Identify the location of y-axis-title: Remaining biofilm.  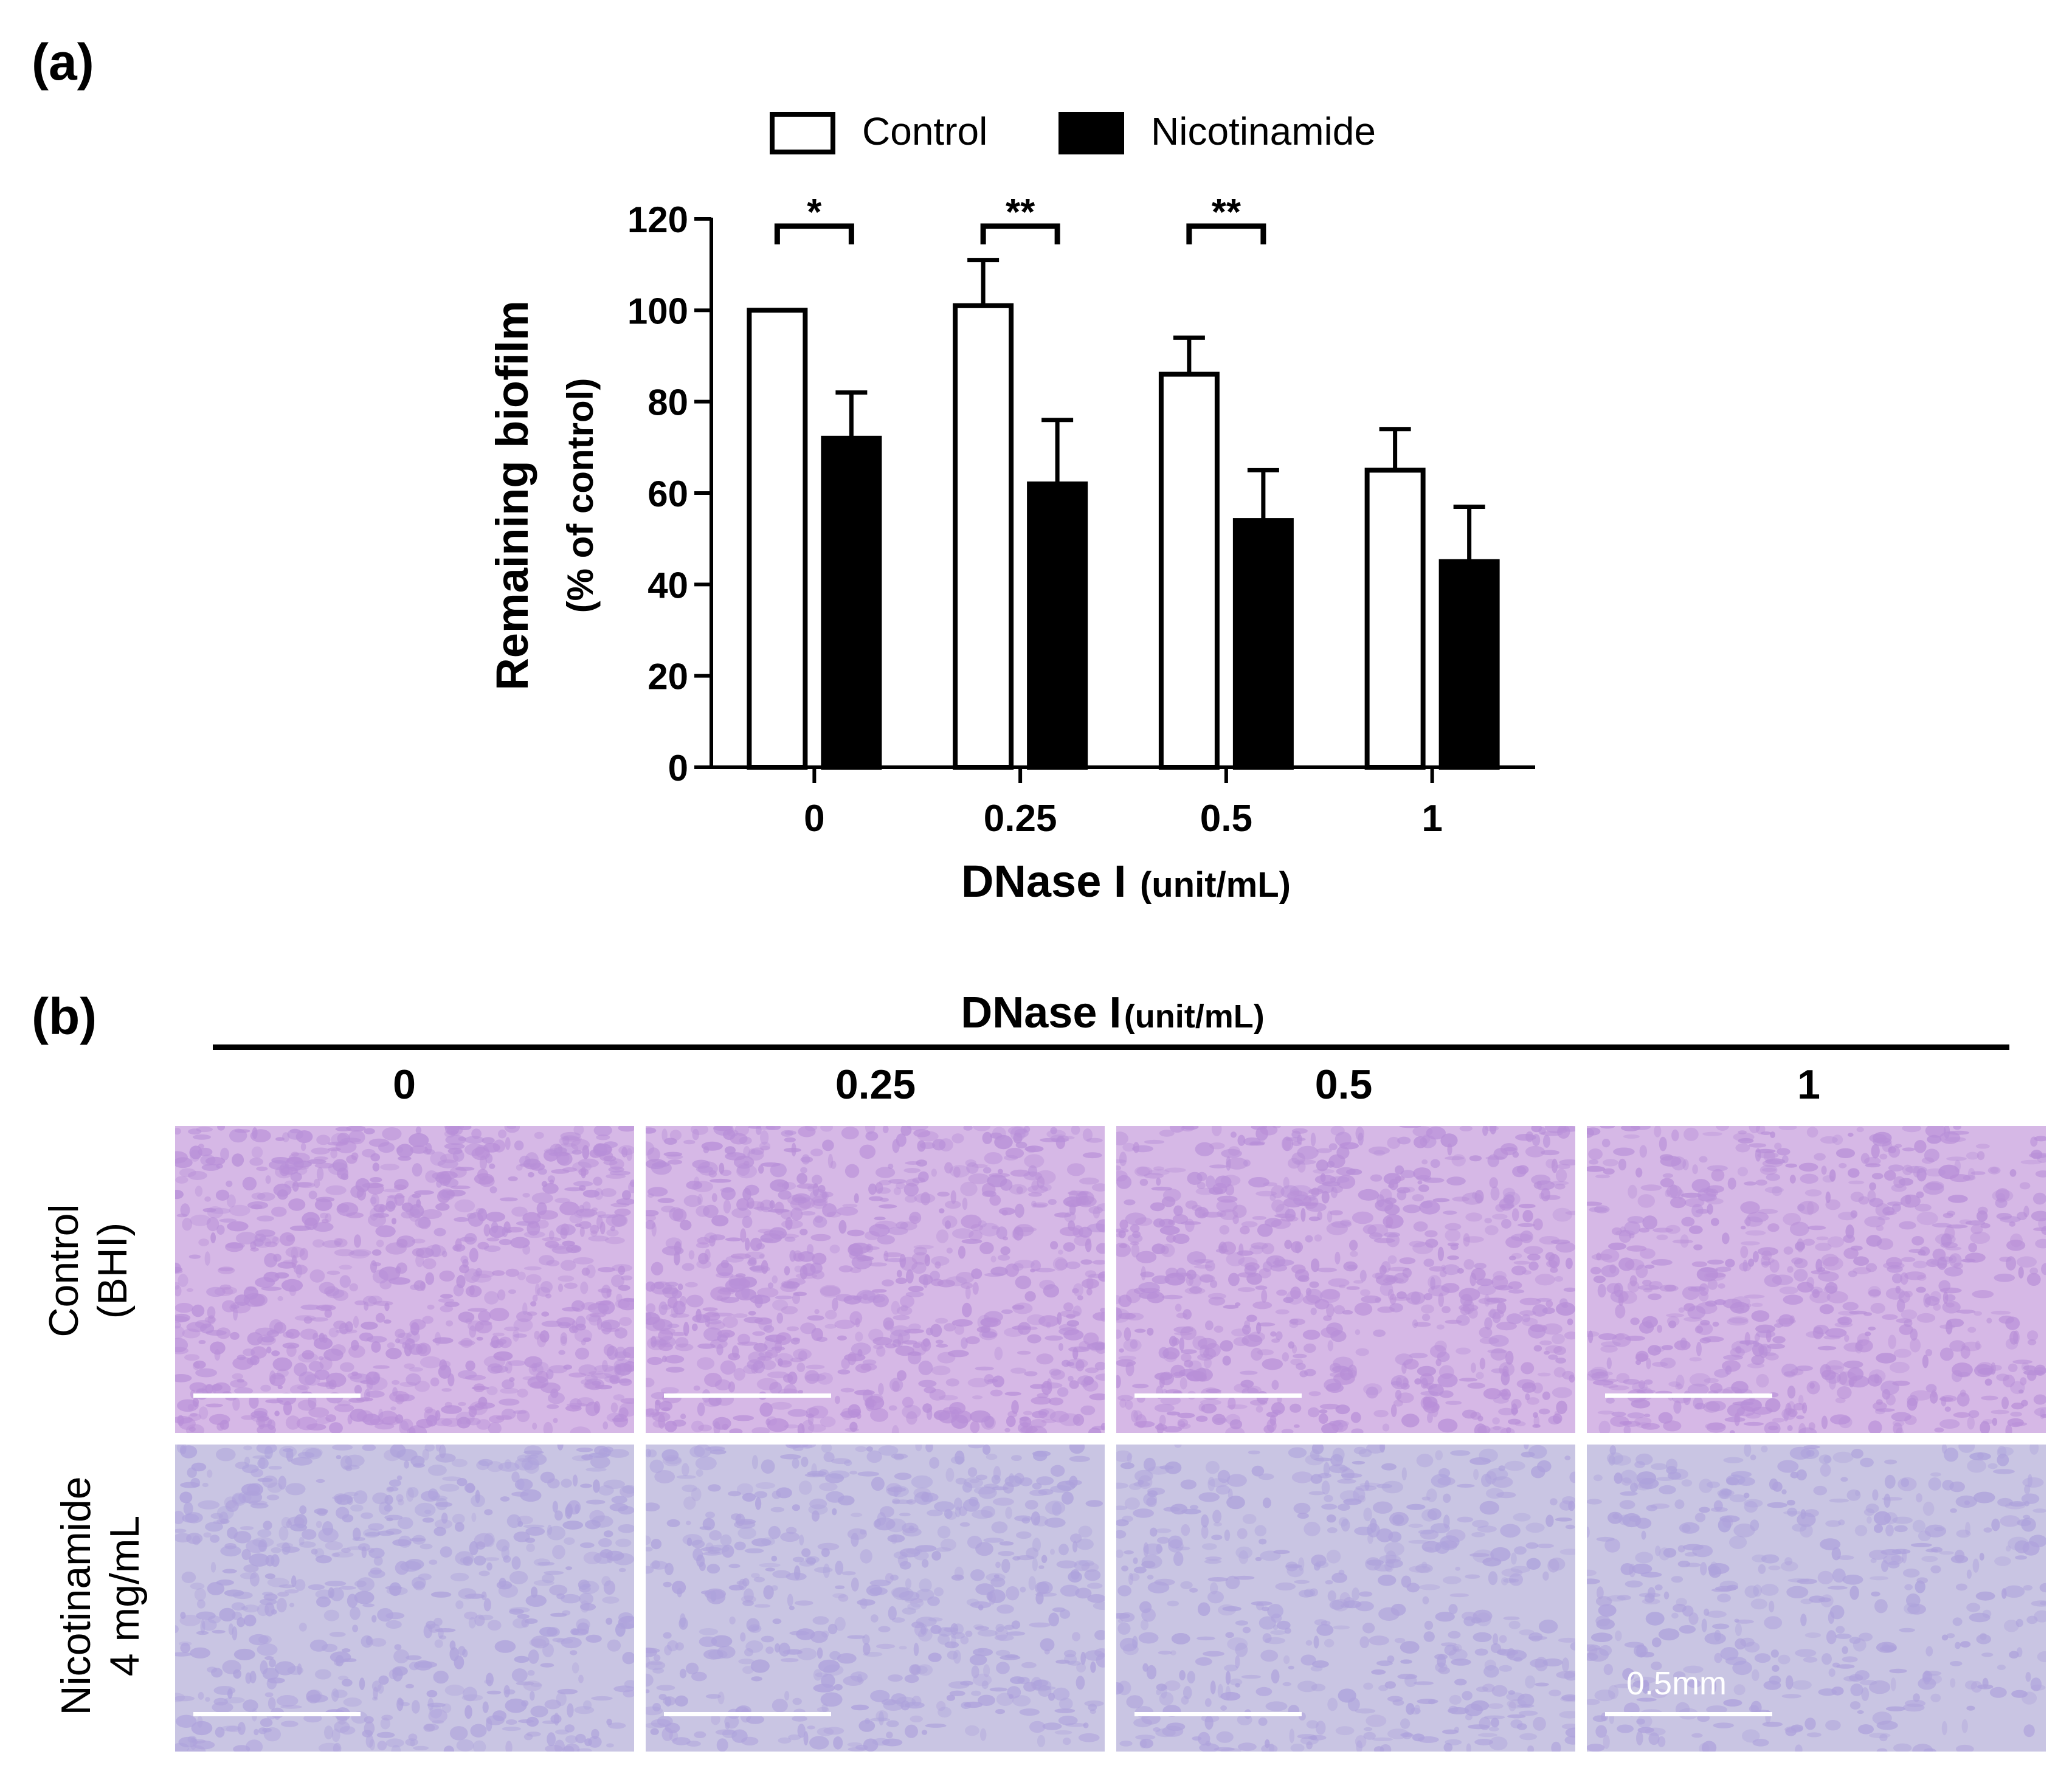
(512, 495).